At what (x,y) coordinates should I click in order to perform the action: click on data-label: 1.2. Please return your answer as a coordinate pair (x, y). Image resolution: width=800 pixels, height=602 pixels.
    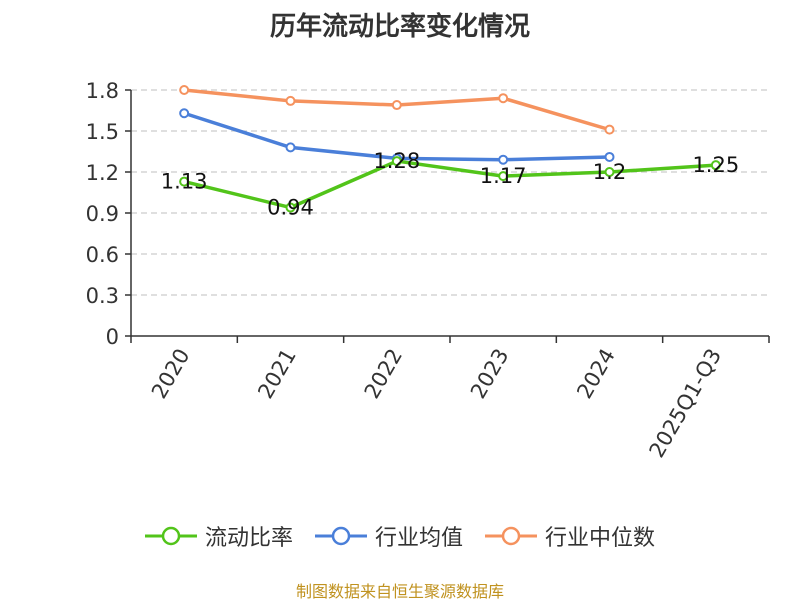
    Looking at the image, I should click on (609, 172).